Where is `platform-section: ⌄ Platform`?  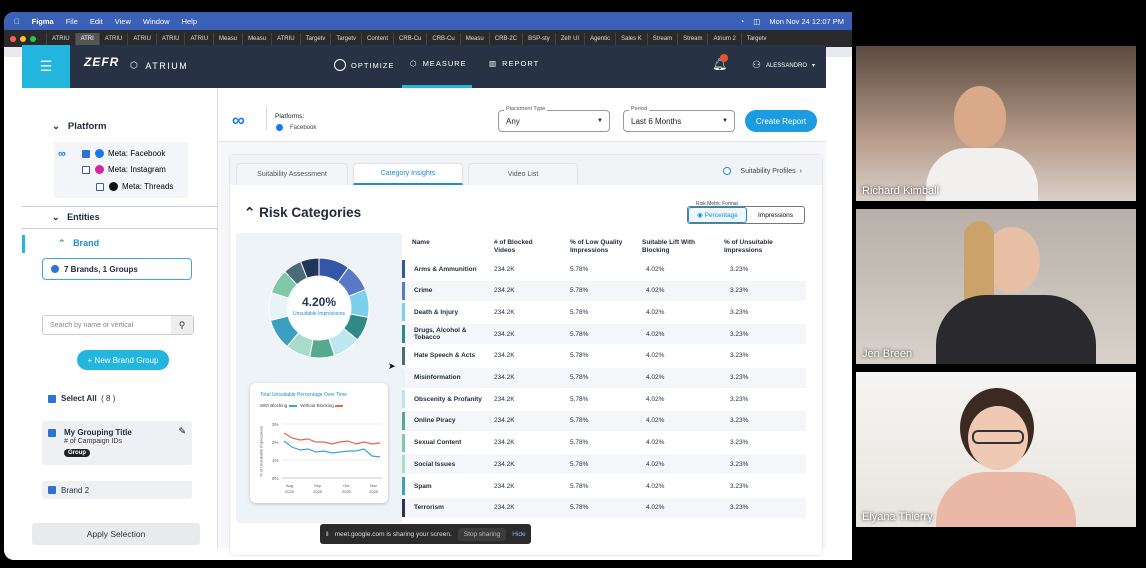 platform-section: ⌄ Platform is located at coordinates (79, 126).